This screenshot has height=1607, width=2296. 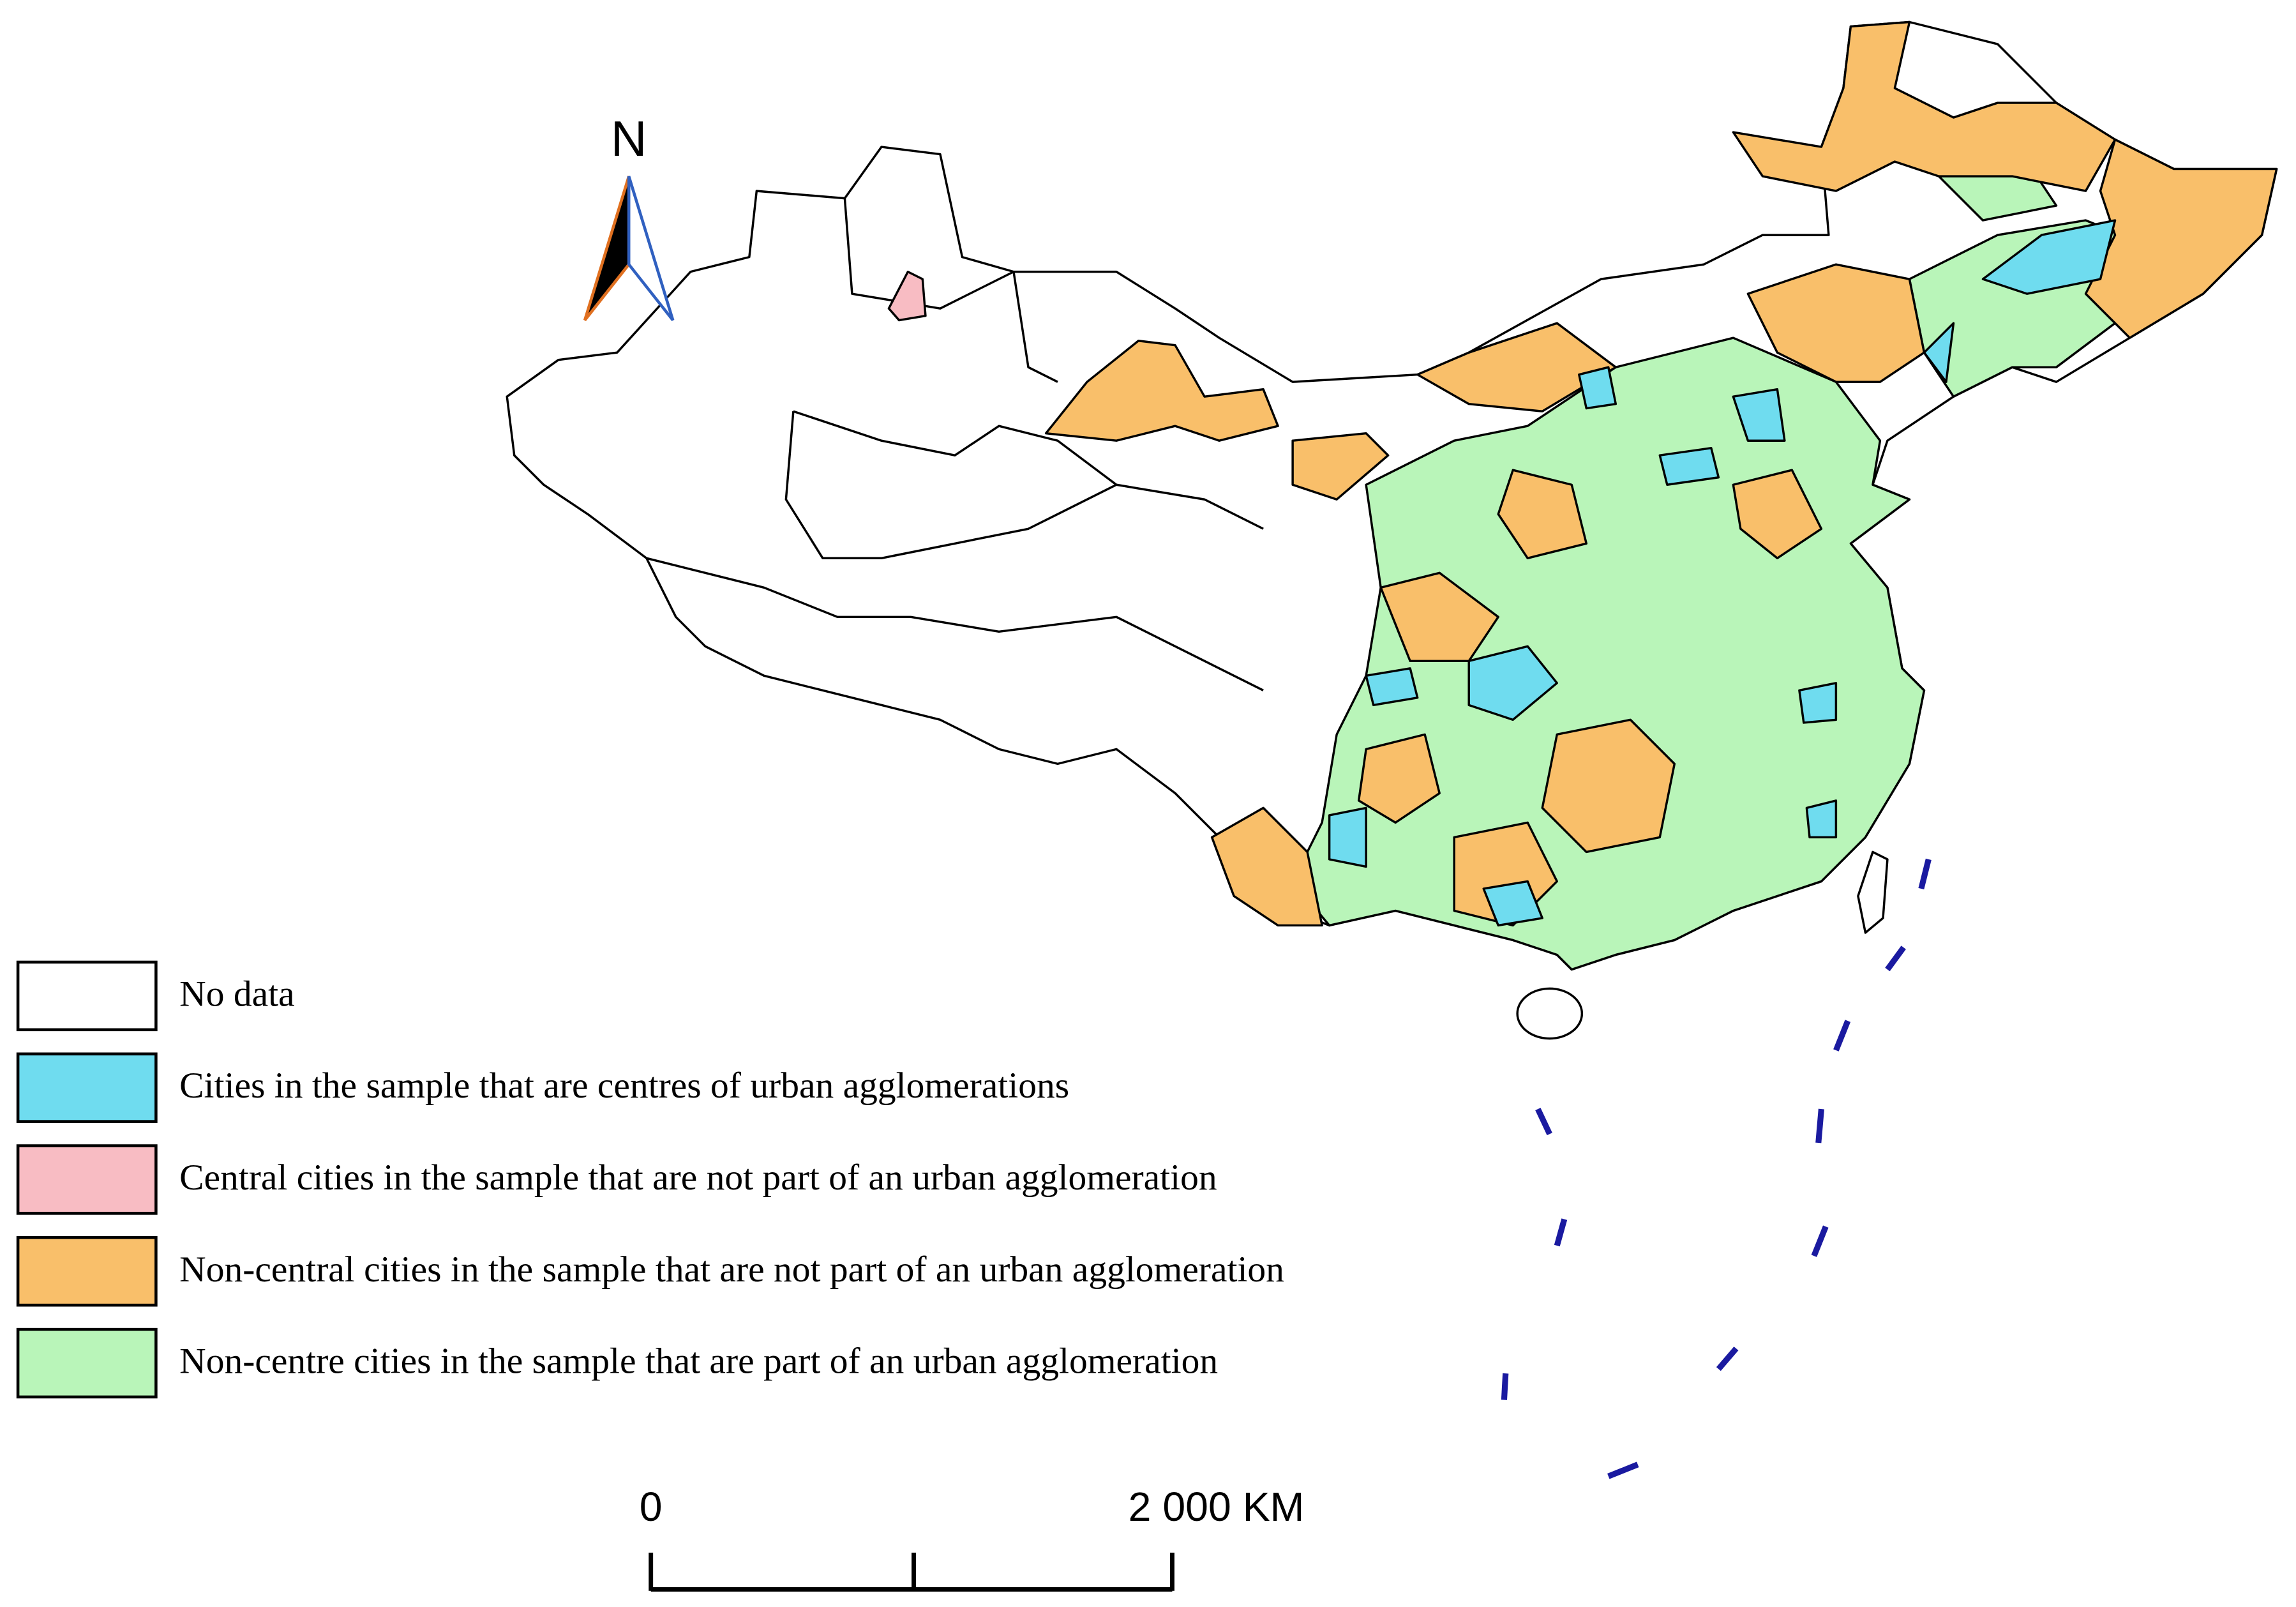 I want to click on hainan, so click(x=1550, y=1013).